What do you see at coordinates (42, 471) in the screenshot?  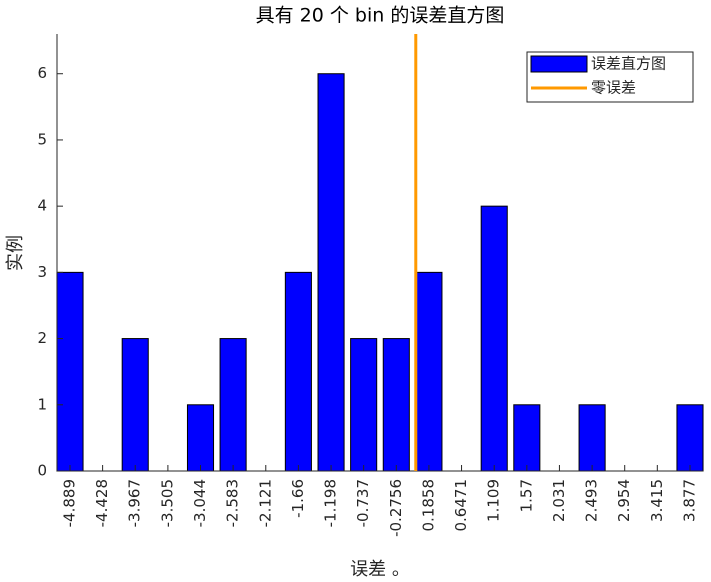 I see `y-tick-label: 0` at bounding box center [42, 471].